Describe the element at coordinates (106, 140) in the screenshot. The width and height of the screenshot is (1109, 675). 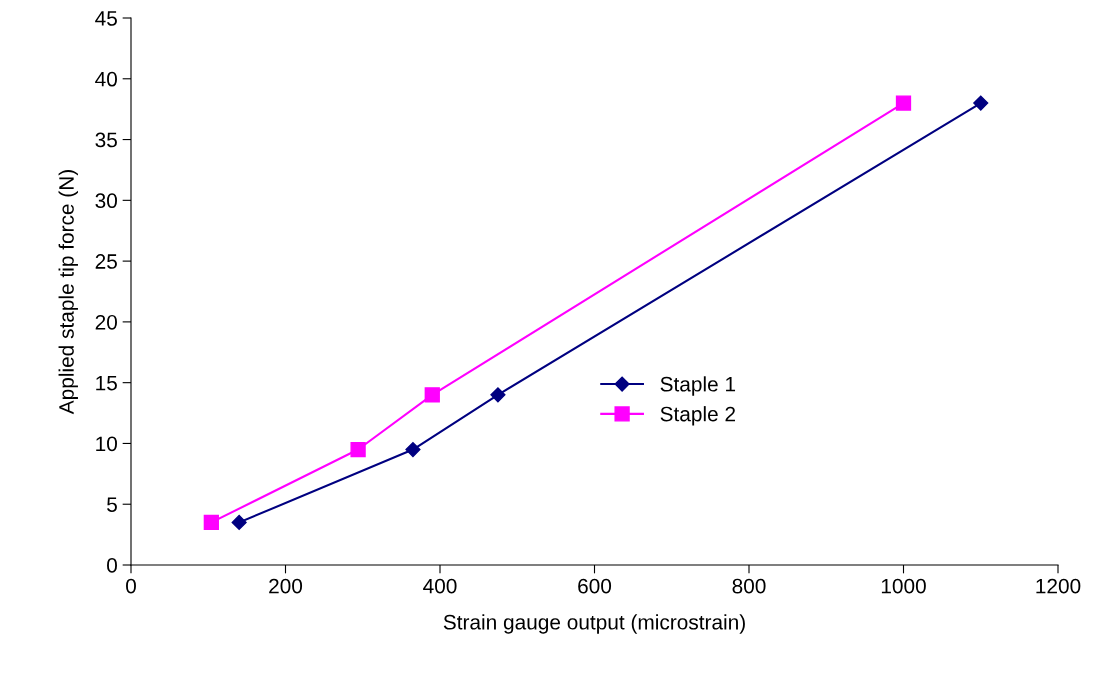
I see `y-tick-label: 35` at that location.